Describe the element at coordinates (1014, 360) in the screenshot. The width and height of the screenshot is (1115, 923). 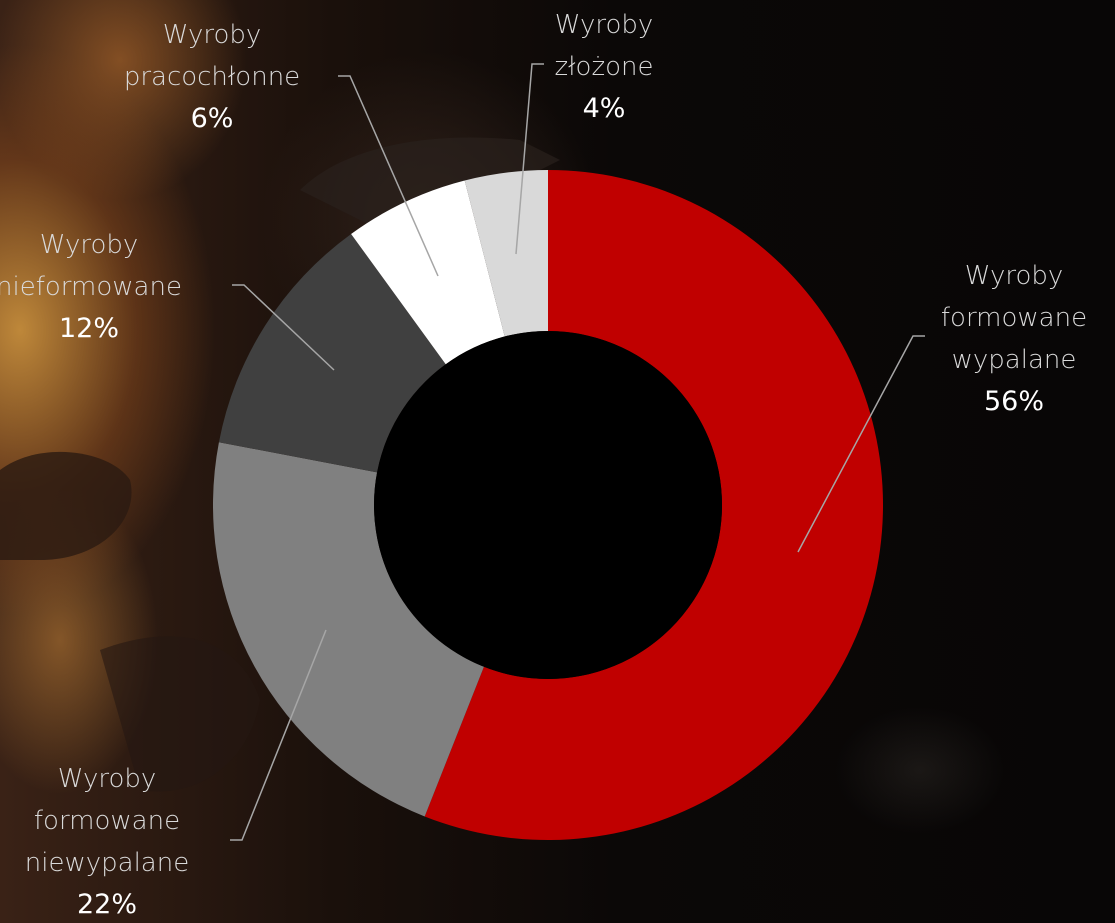
I see `data-label-category: wypalane` at that location.